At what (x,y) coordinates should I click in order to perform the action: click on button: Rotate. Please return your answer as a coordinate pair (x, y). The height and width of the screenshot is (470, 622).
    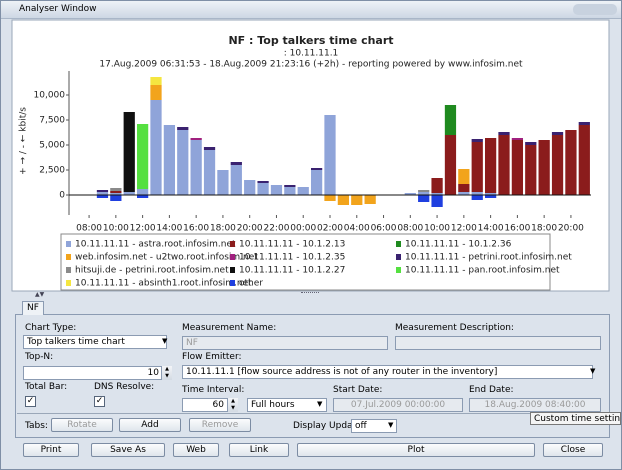
    Looking at the image, I should click on (82, 425).